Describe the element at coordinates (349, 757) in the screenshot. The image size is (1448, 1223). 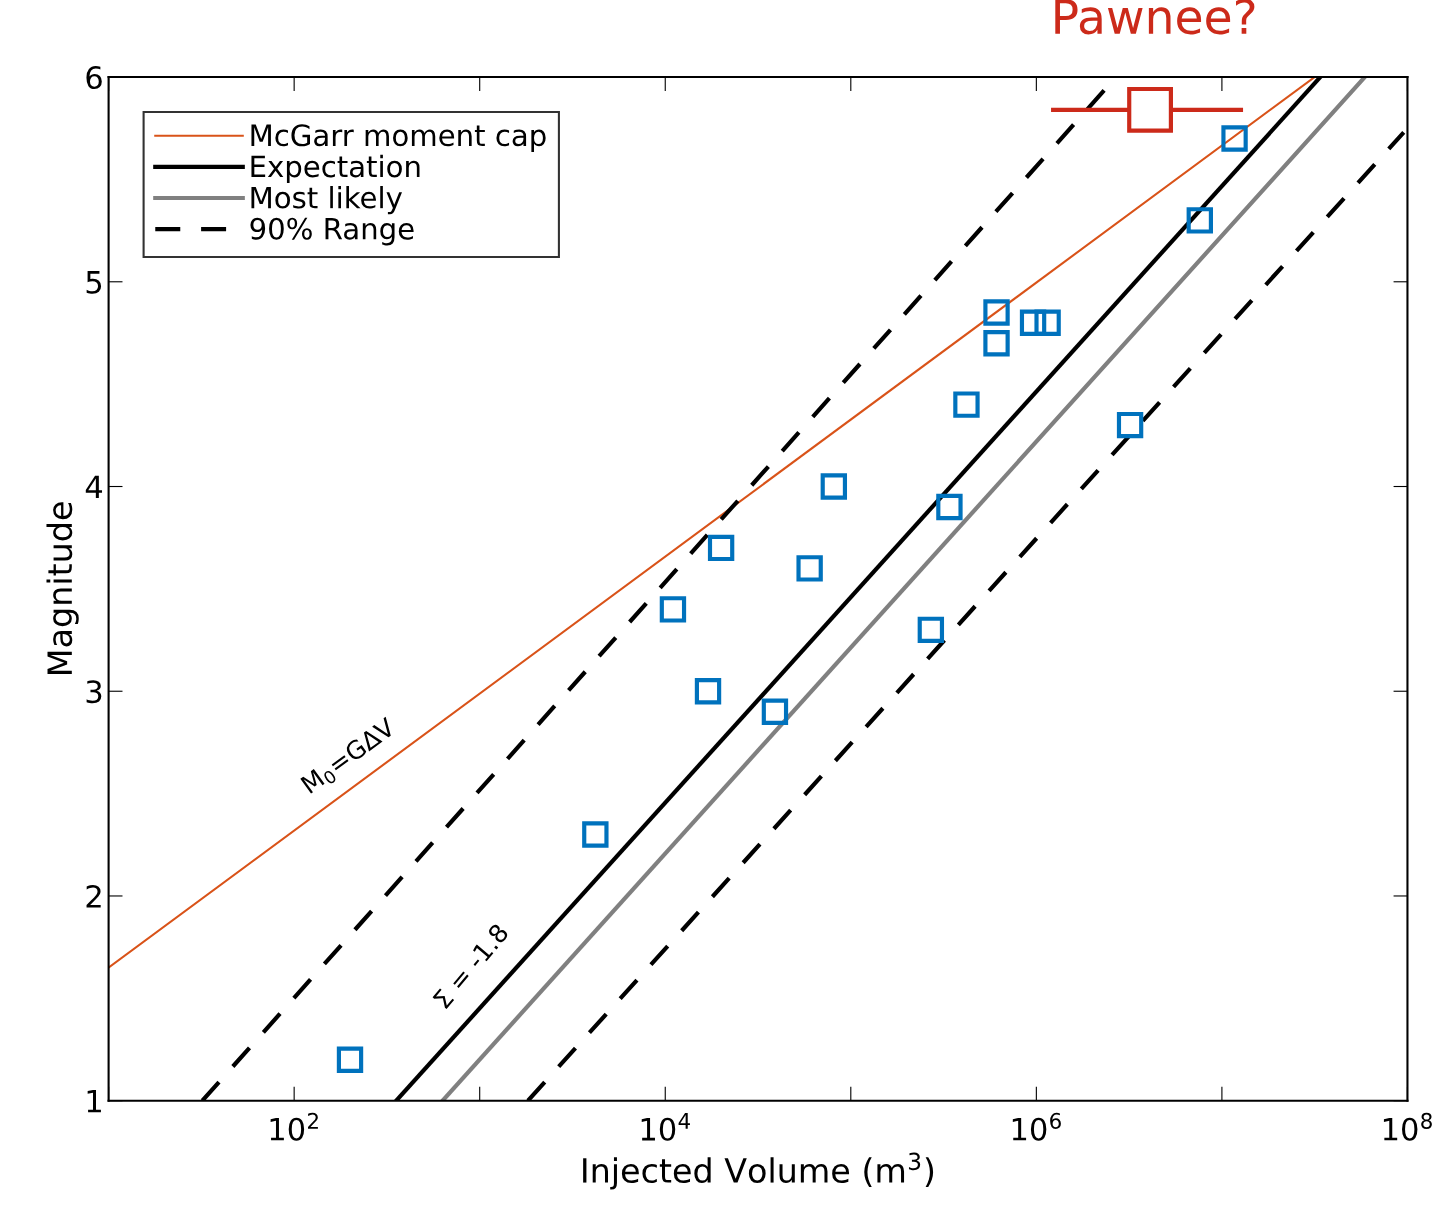
I see `annotation: M$_{0}$=GΔV` at that location.